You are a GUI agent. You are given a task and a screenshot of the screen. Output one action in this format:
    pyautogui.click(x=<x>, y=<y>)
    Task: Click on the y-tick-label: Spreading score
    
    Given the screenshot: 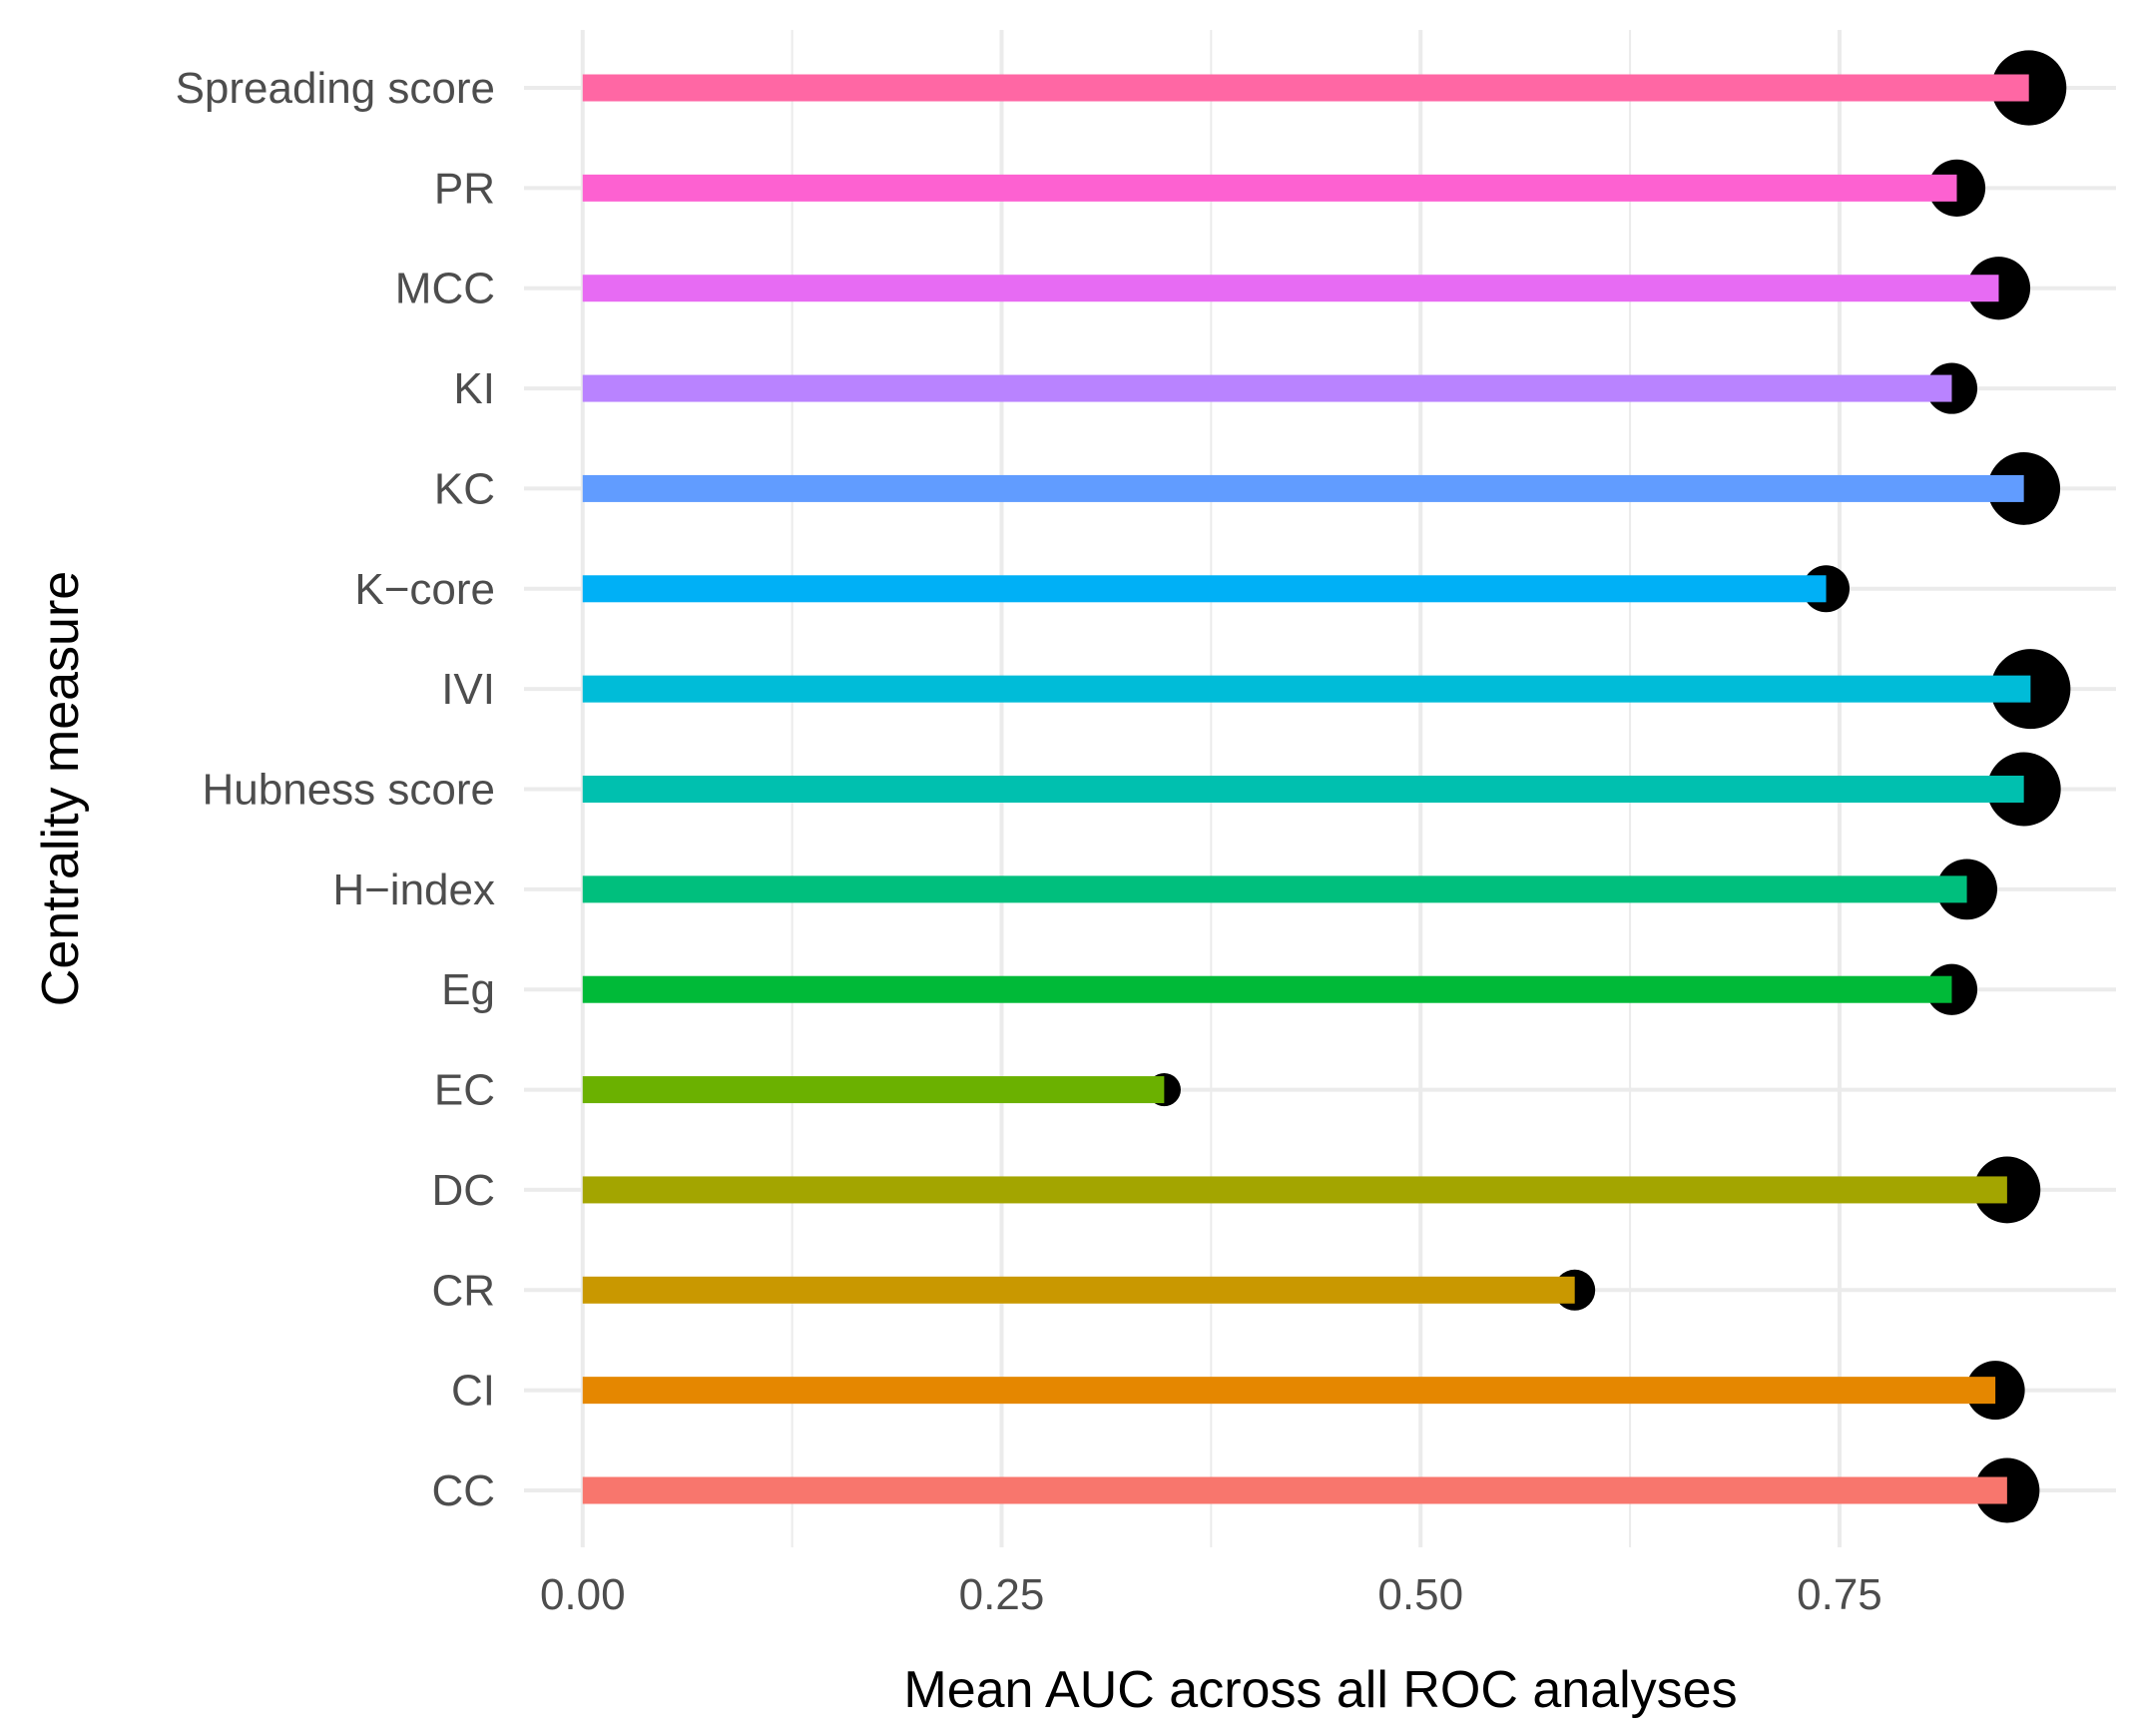 What is the action you would take?
    pyautogui.click(x=335, y=88)
    